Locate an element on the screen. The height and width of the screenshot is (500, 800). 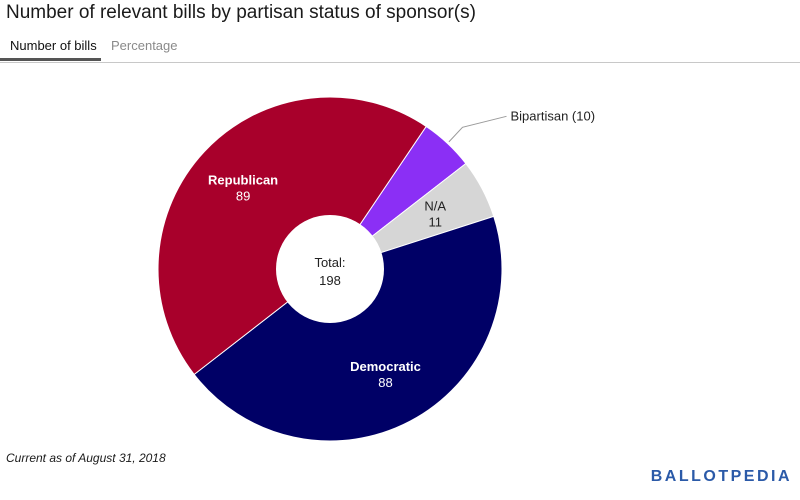
ballotpedia-logo: BALLOTPEDIA is located at coordinates (721, 476).